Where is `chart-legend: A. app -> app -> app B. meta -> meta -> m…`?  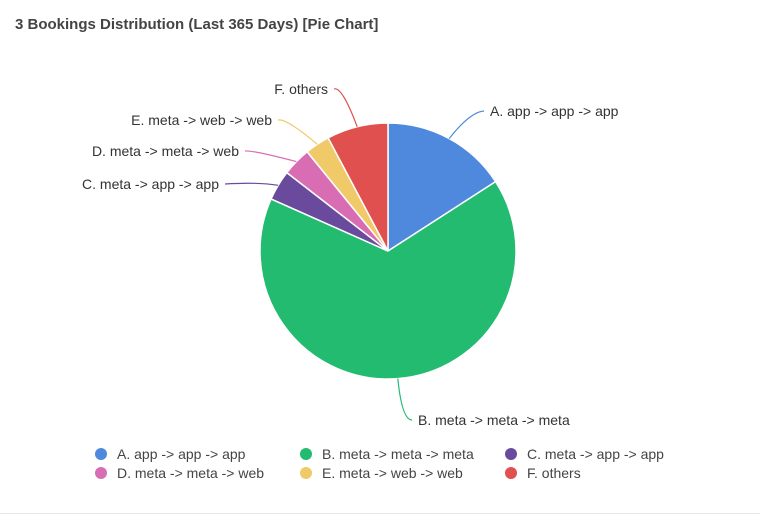 chart-legend: A. app -> app -> app B. meta -> meta -> m… is located at coordinates (405, 463).